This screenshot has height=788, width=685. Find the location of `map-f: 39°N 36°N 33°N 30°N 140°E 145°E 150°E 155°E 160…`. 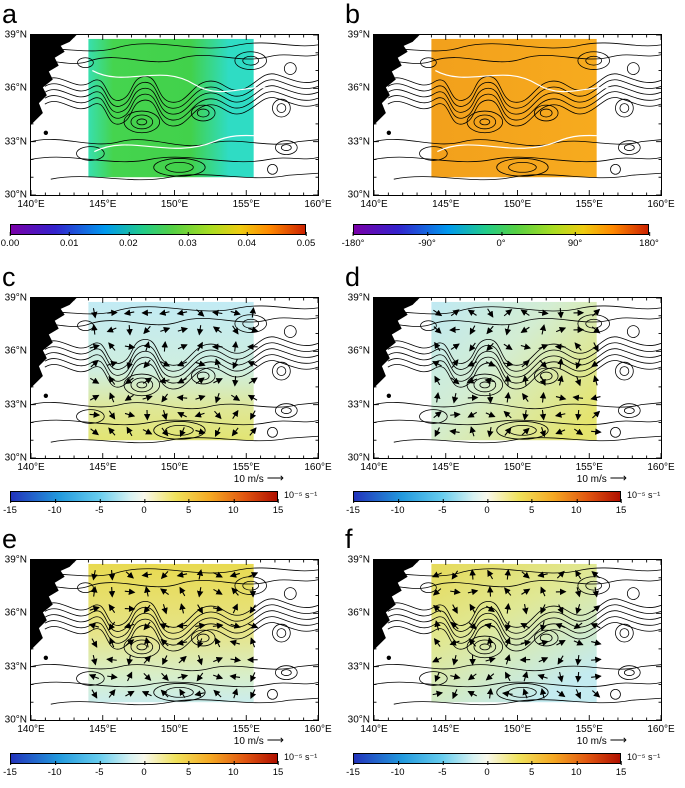

map-f: 39°N 36°N 33°N 30°N 140°E 145°E 150°E 155°E 160… is located at coordinates (511, 645).